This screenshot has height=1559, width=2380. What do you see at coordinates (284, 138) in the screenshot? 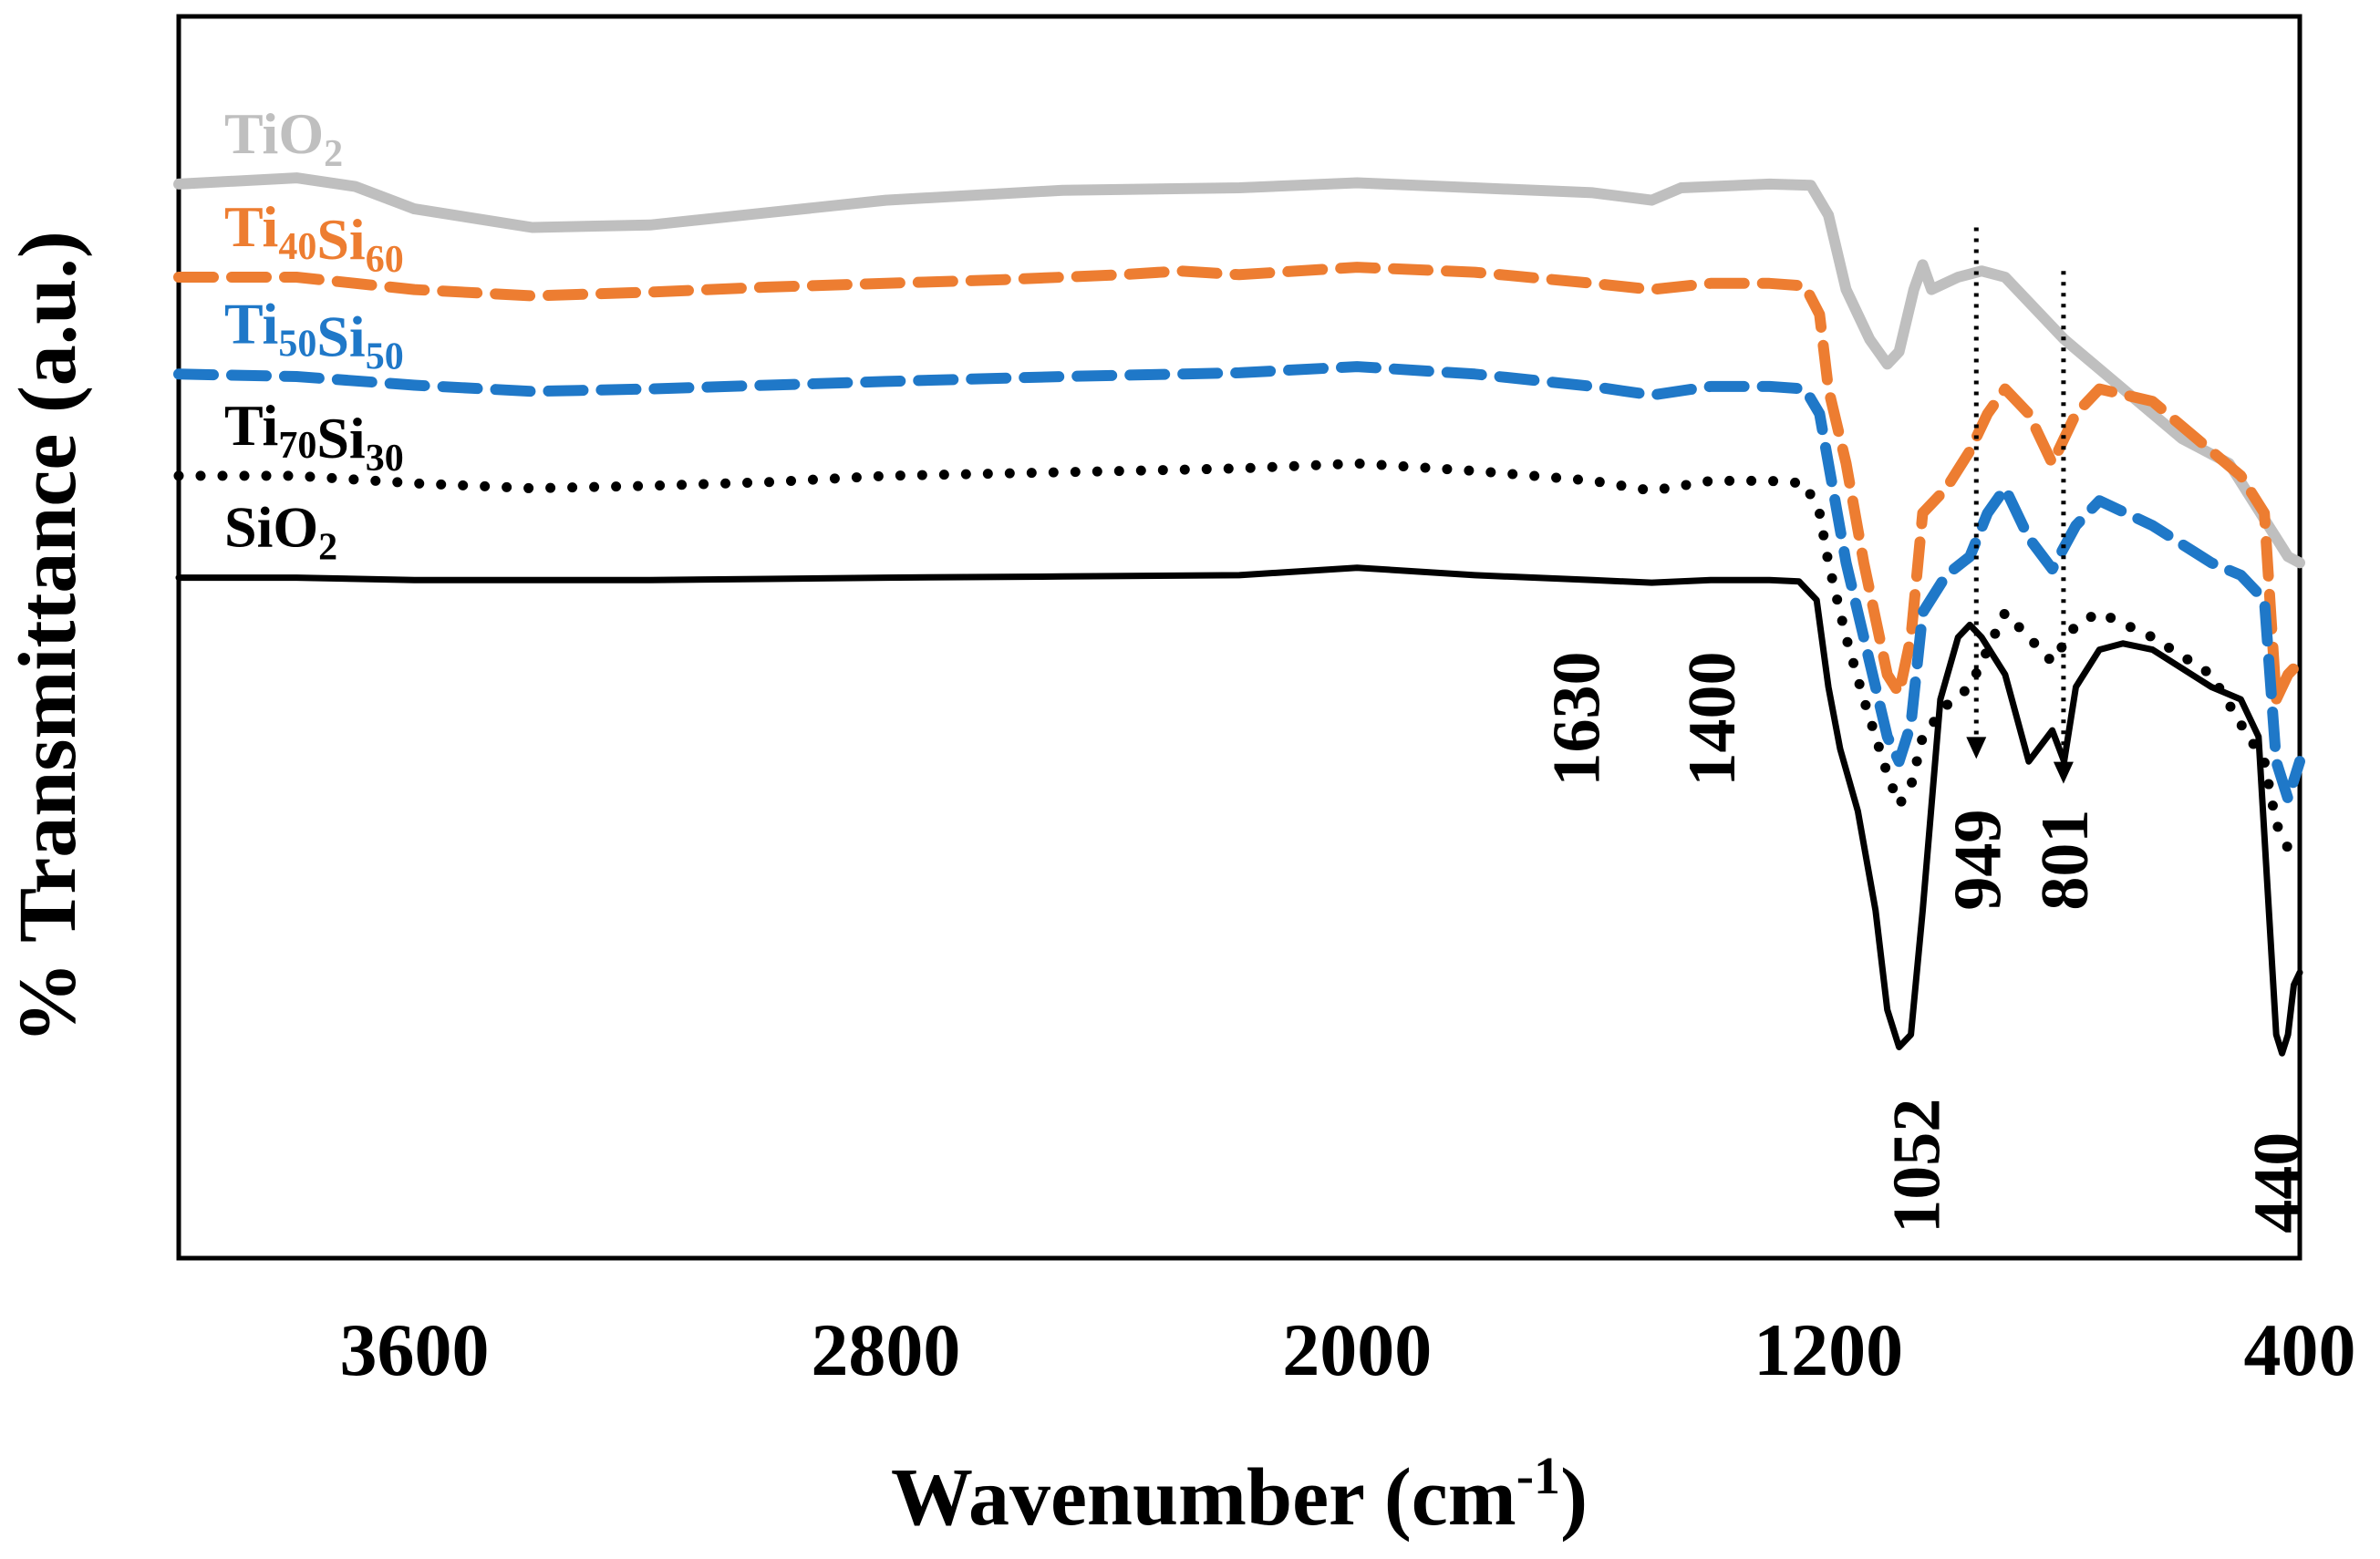
I see `series-label-tio2: TiO2` at bounding box center [284, 138].